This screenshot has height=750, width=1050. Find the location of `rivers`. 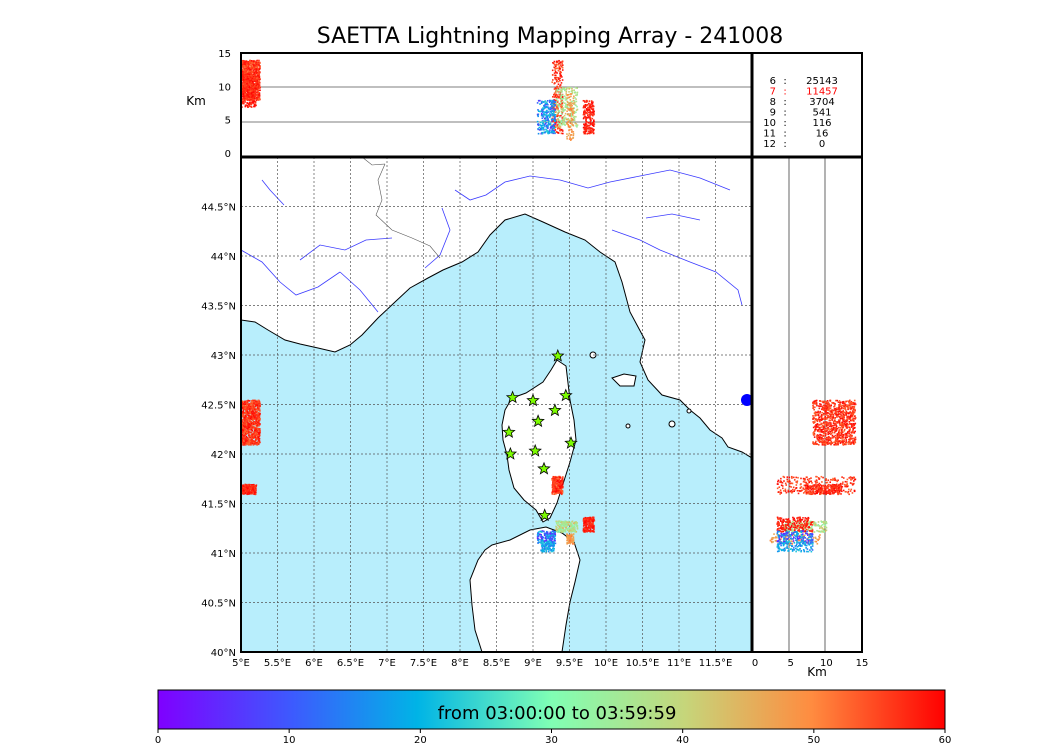

rivers is located at coordinates (492, 241).